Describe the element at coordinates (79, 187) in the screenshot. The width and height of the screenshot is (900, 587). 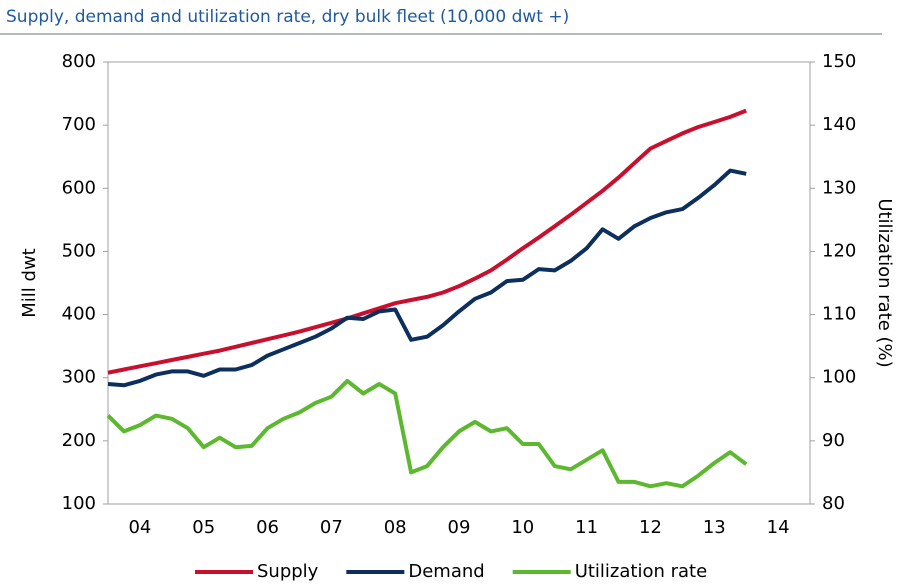
I see `y-tick-label: 600` at that location.